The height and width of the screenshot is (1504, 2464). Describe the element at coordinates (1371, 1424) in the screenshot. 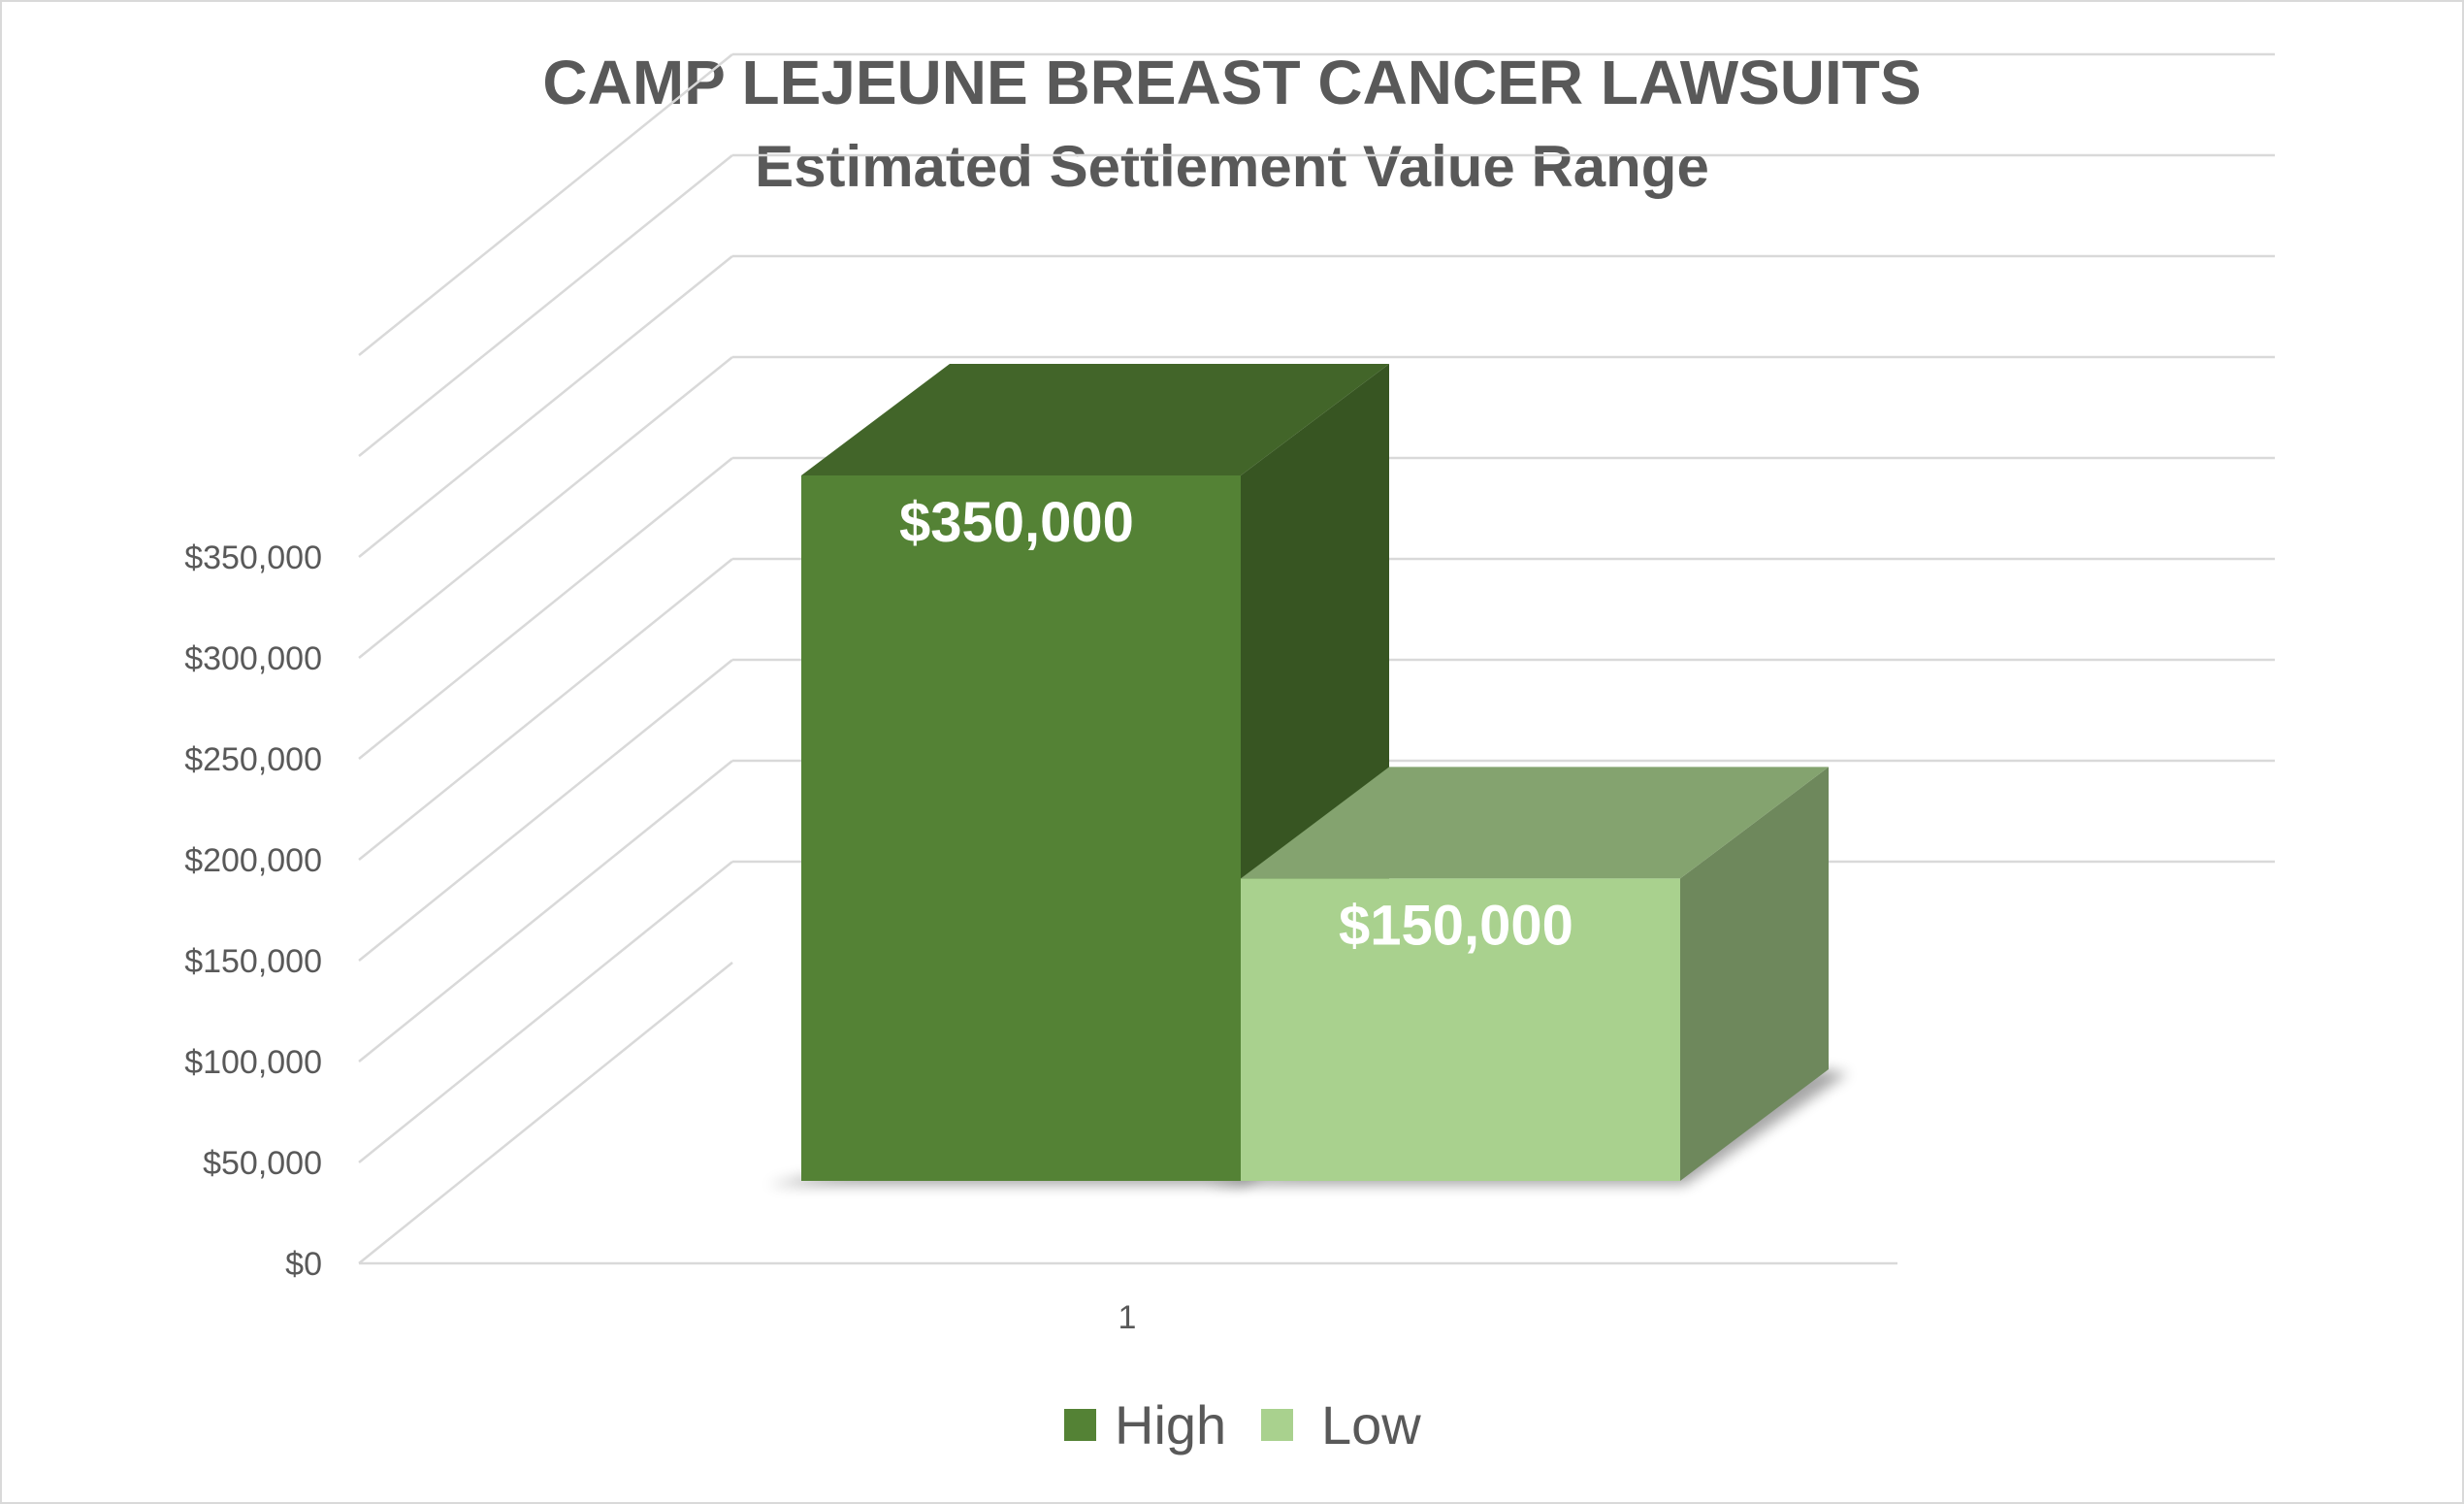

I see `legend-label: Low` at that location.